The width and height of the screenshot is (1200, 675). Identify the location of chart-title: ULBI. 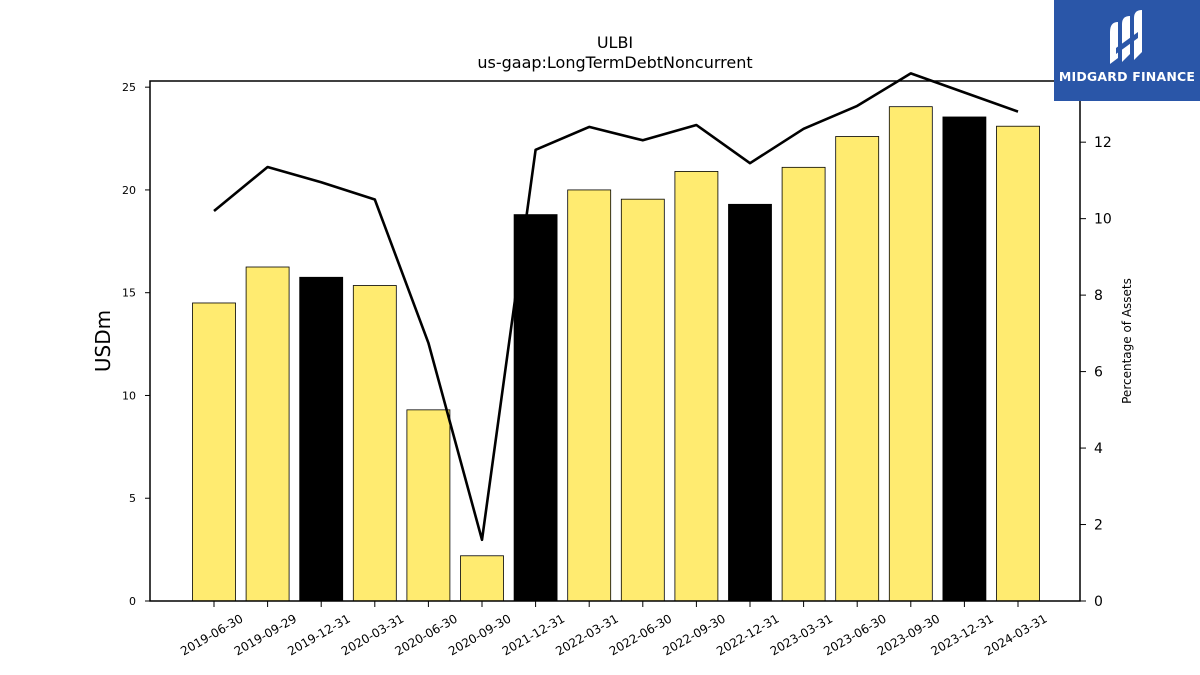
(615, 42).